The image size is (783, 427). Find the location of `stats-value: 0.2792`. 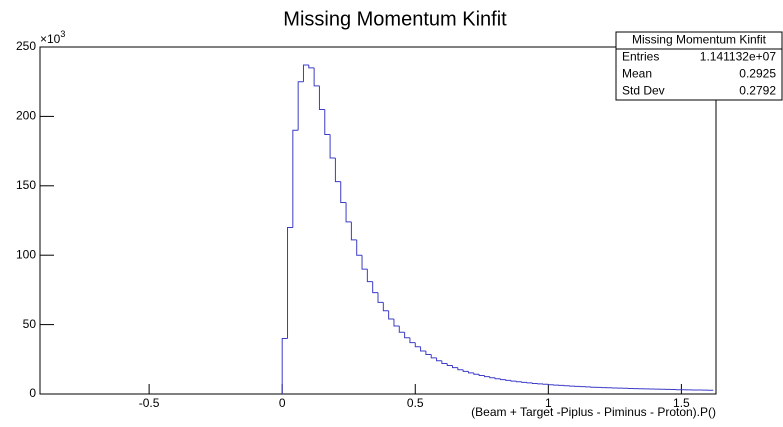

stats-value: 0.2792 is located at coordinates (757, 91).